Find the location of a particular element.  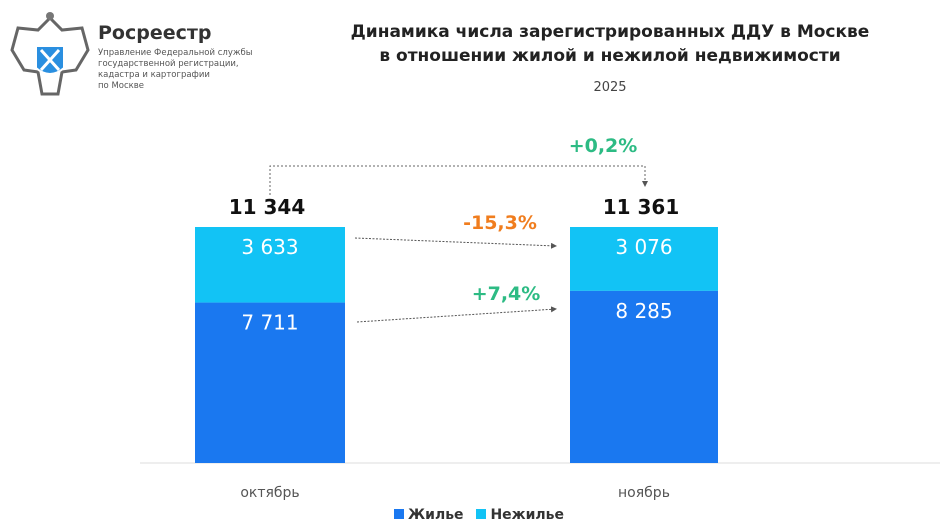

data-label-residential: 7 711 is located at coordinates (269, 323).